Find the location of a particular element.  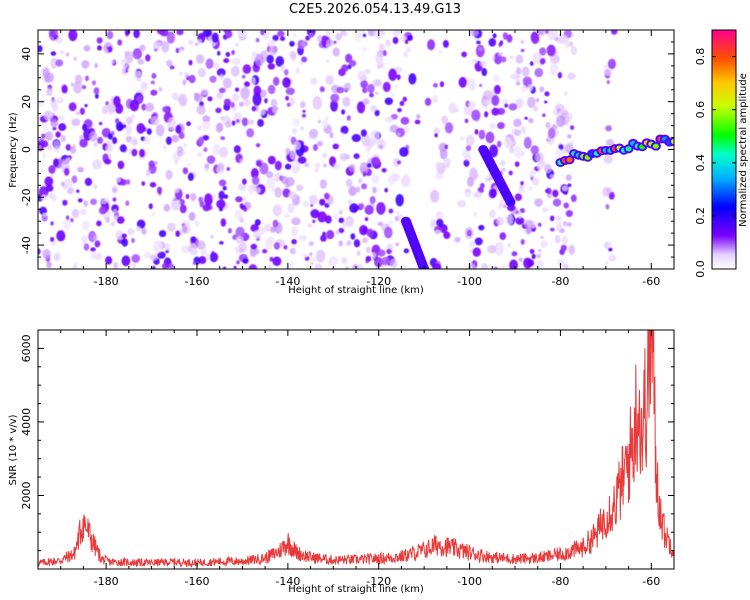

snr-ytick-label: 4000 is located at coordinates (26, 422).